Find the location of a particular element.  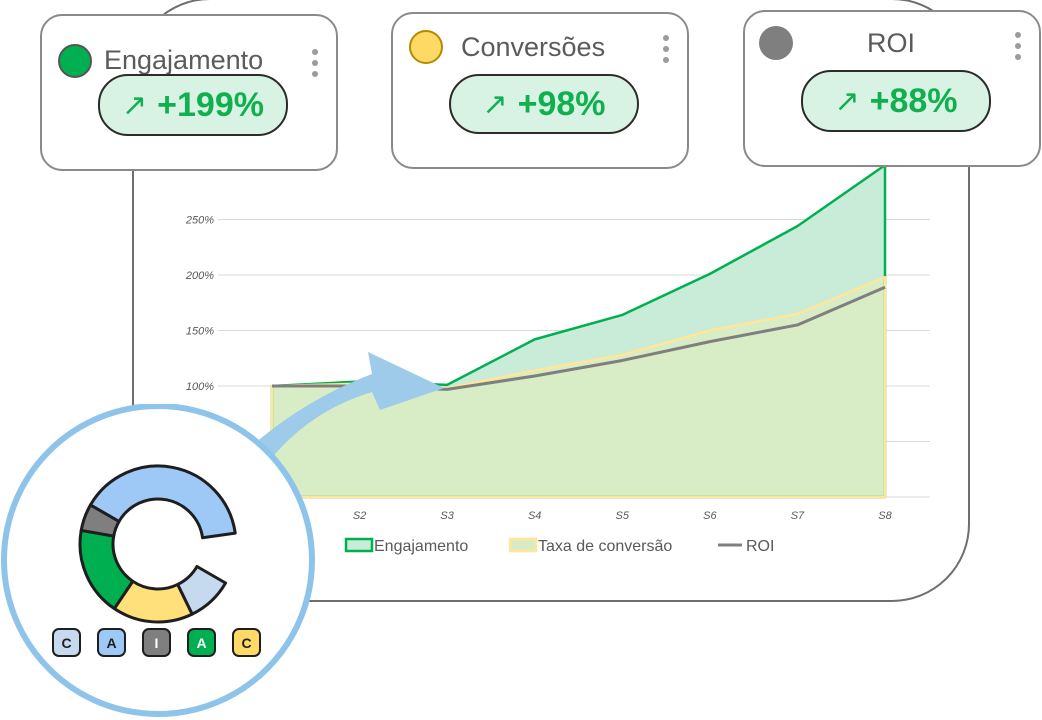

caiac-logo-icon is located at coordinates (157, 544).